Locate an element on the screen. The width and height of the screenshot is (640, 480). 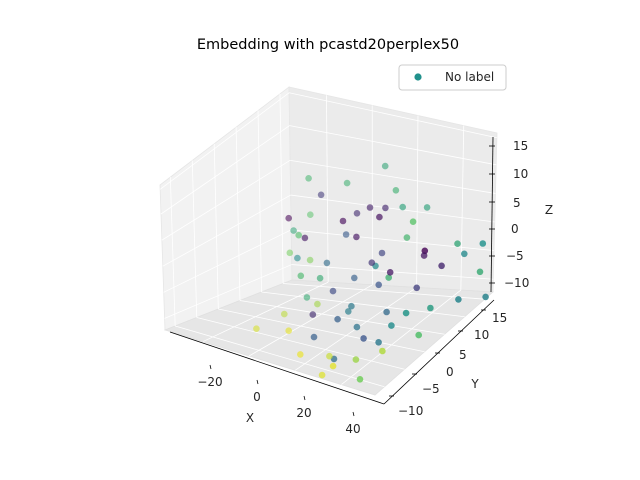
x-tick-label: 40 is located at coordinates (352, 429).